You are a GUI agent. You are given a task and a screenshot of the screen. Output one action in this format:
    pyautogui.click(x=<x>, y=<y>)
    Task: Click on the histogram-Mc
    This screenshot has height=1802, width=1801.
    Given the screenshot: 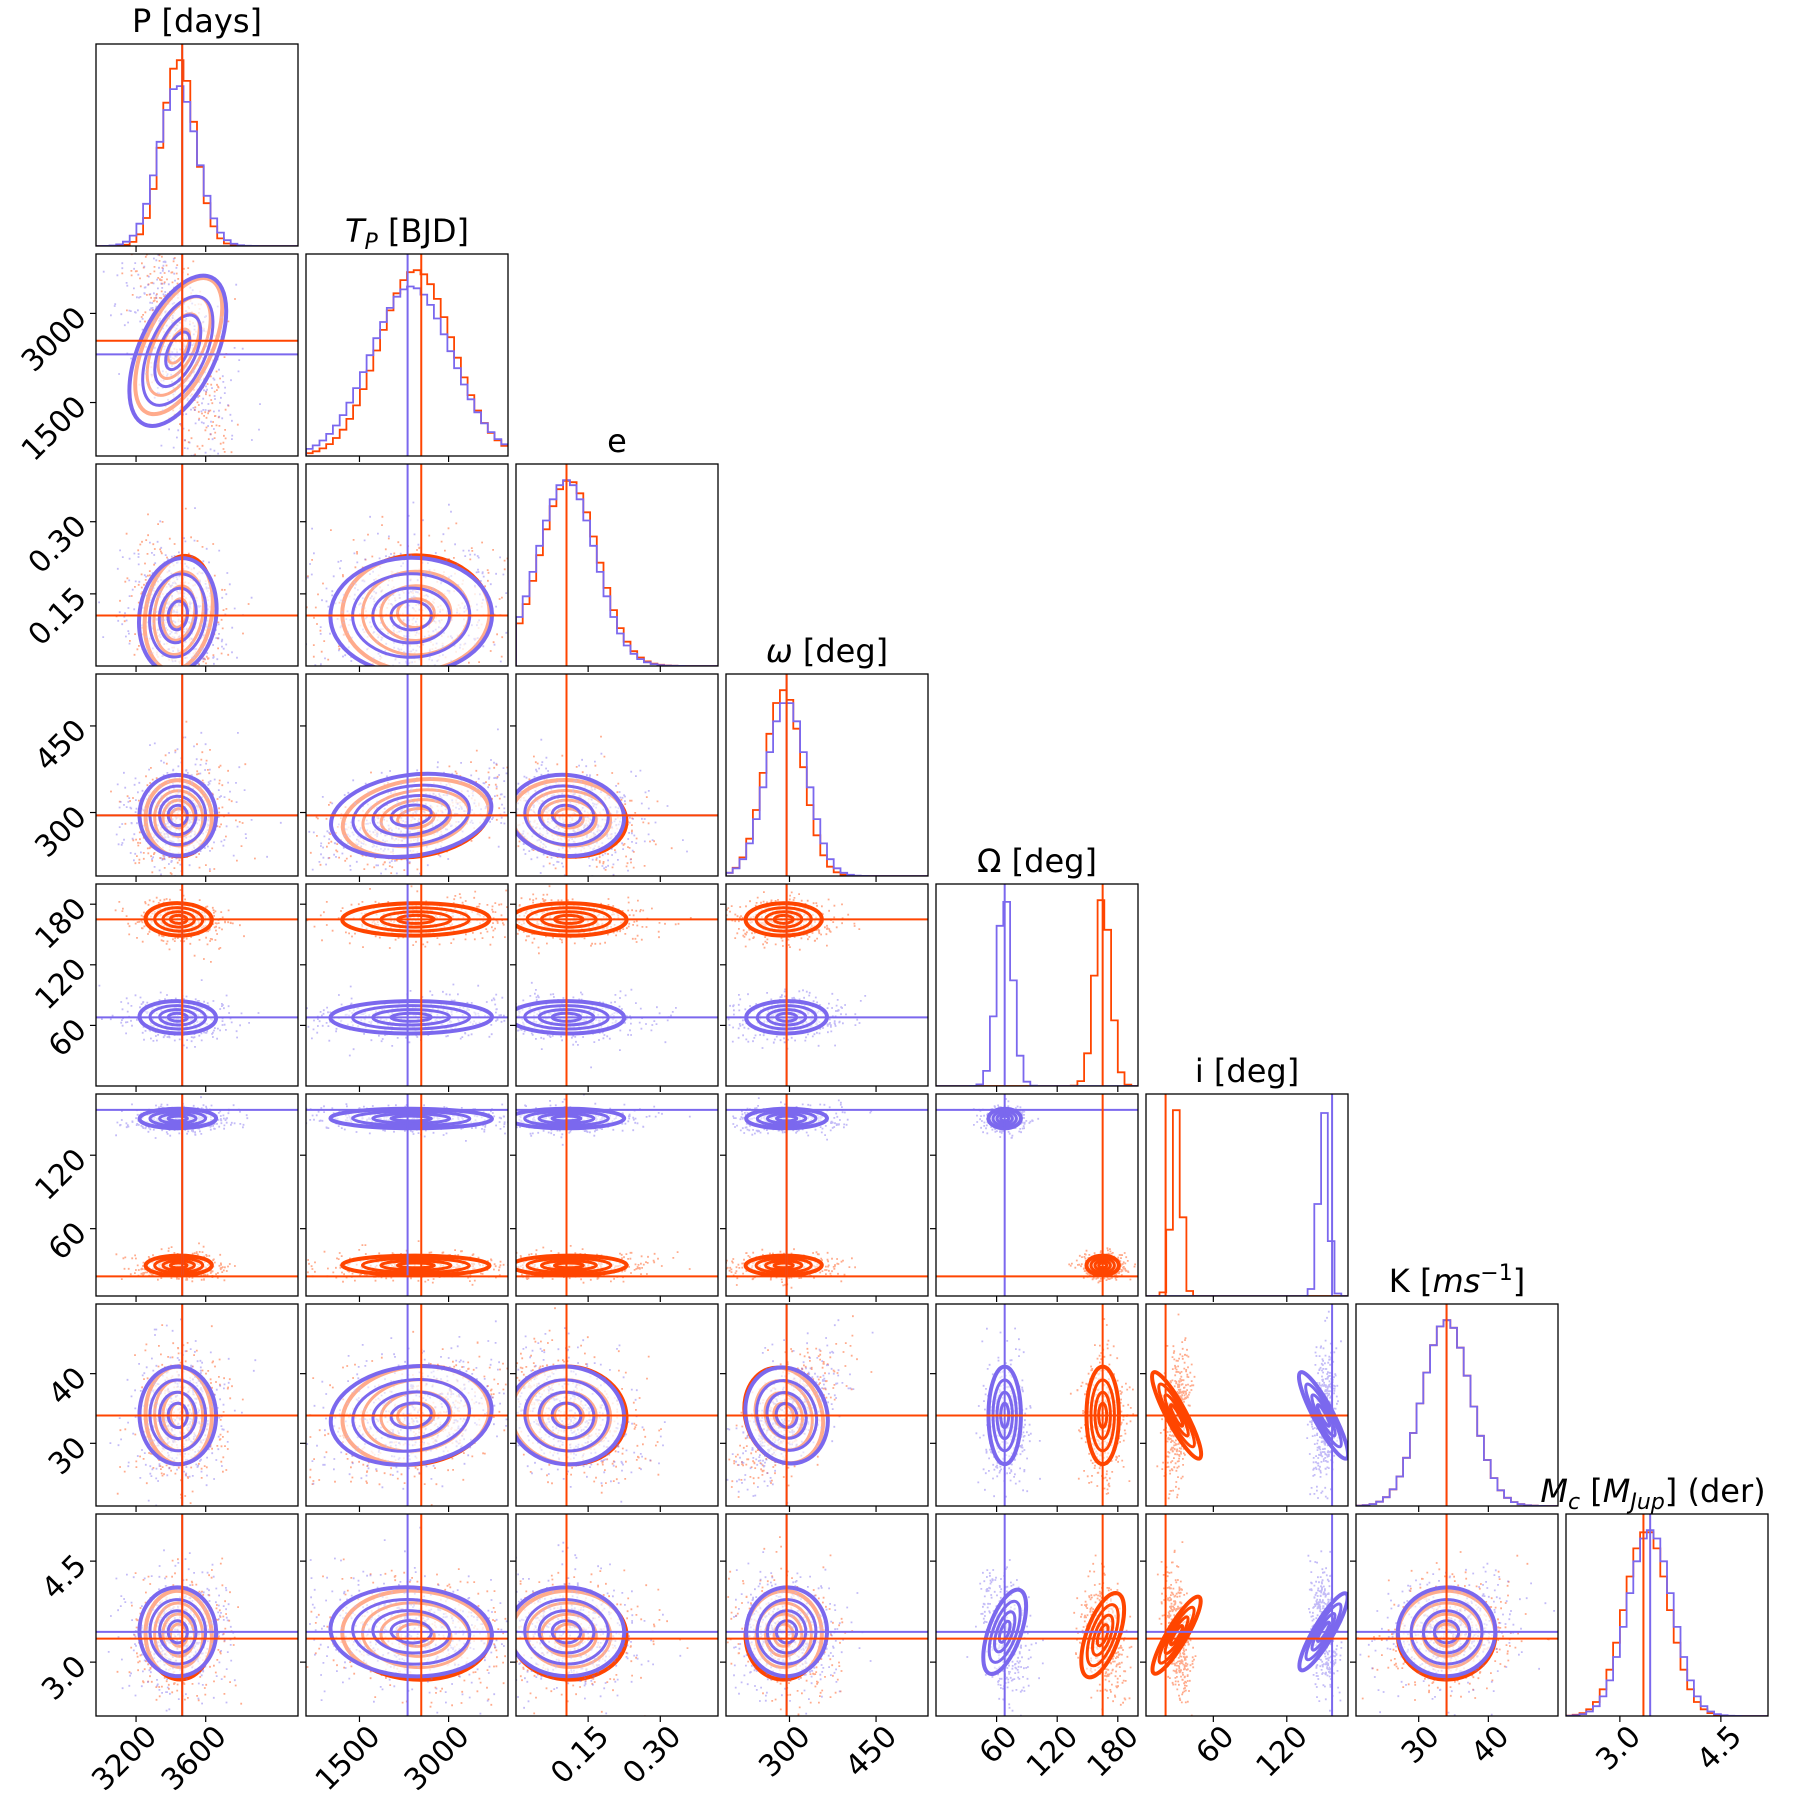 What is the action you would take?
    pyautogui.click(x=1667, y=1615)
    